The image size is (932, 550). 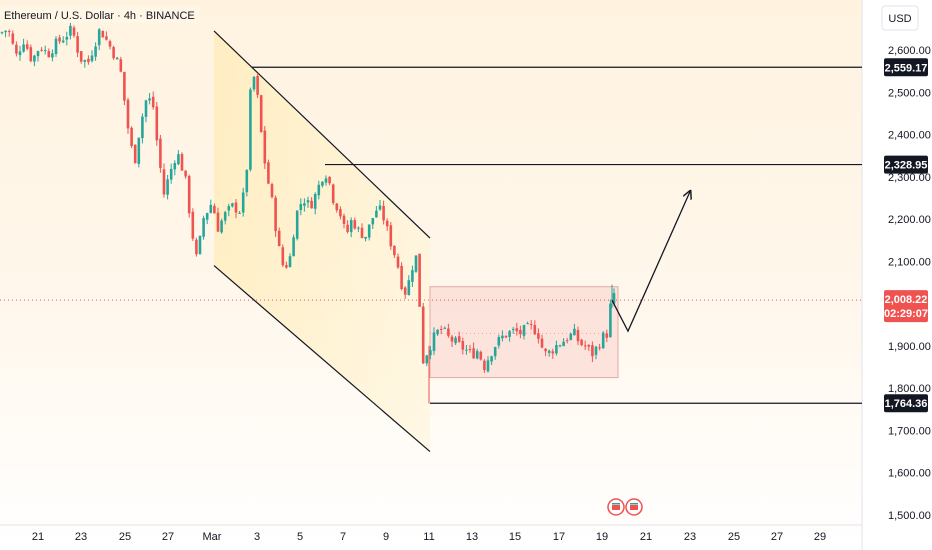 I want to click on y-tick-label: 1,900.00, so click(x=909, y=347).